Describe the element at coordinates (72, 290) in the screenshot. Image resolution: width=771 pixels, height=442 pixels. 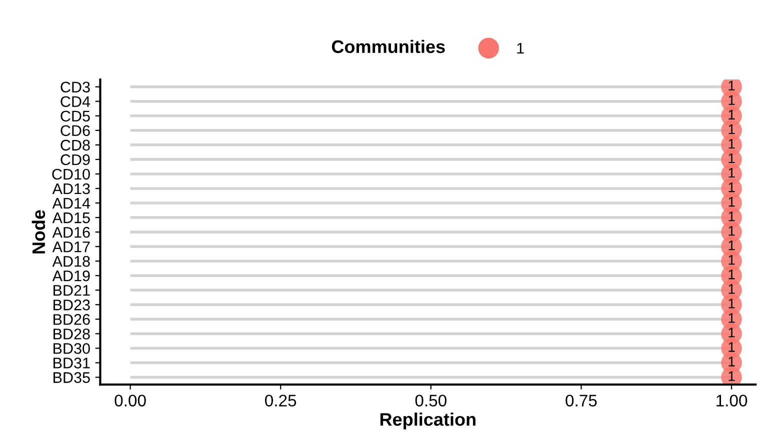
I see `y-tick-label: BD21` at that location.